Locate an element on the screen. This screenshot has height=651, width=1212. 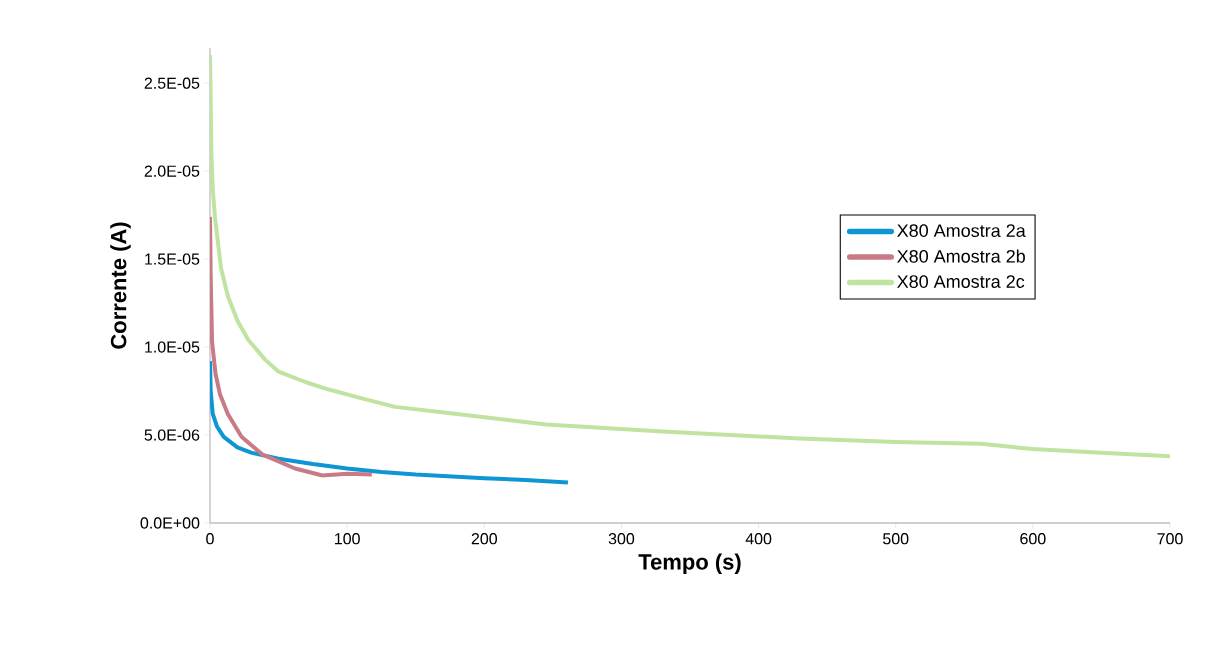
x-tick-label: 0 is located at coordinates (210, 539).